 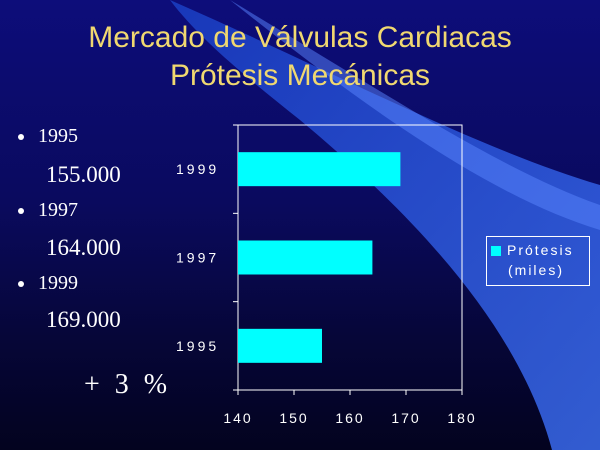 What do you see at coordinates (300, 75) in the screenshot?
I see `slide-title-line2: Prótesis Mecánicas` at bounding box center [300, 75].